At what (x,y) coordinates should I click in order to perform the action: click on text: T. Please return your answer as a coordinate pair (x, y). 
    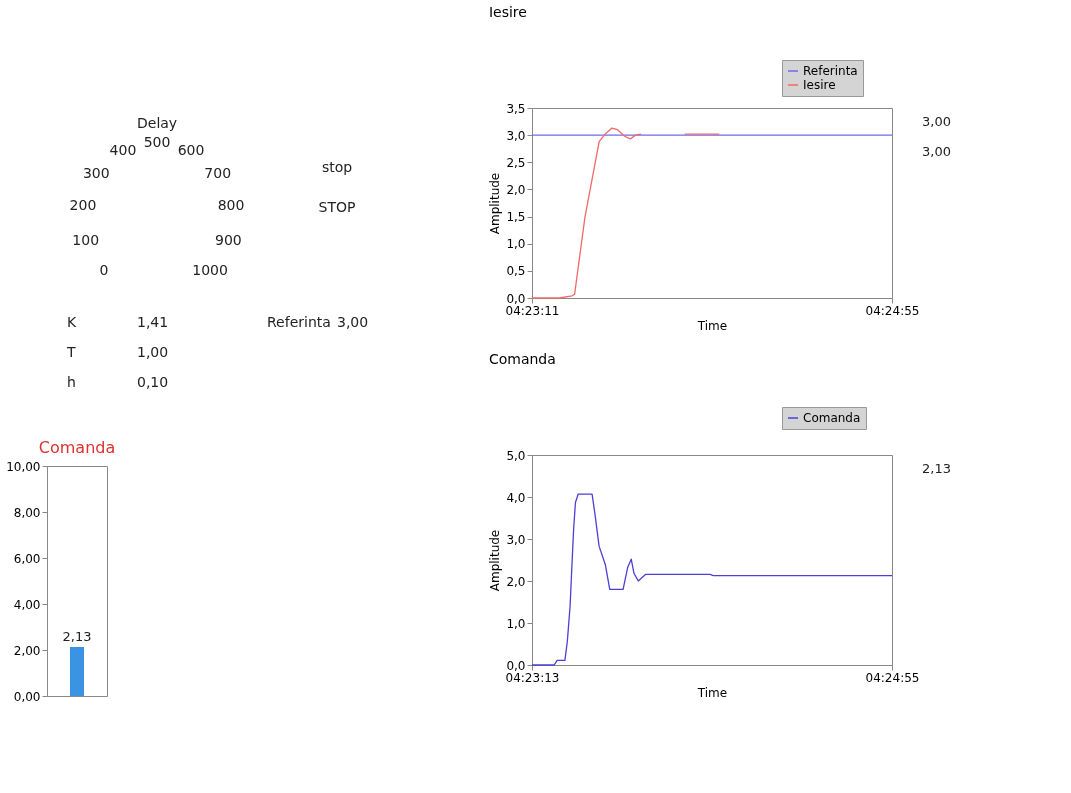
    Looking at the image, I should click on (71, 352).